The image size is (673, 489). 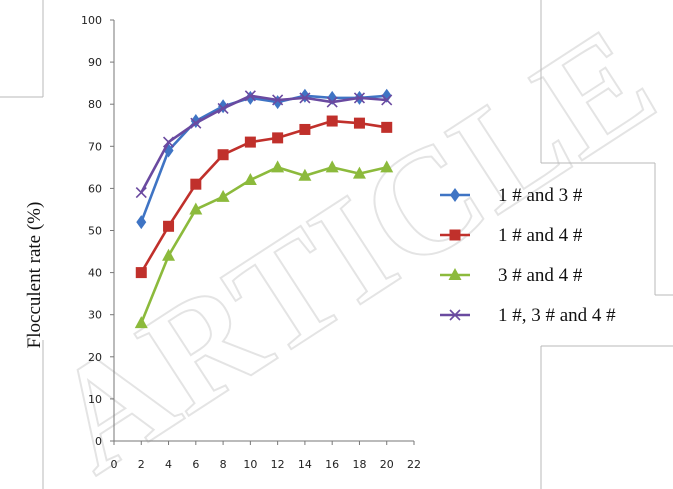 I want to click on y-tick-label: 50, so click(x=95, y=231).